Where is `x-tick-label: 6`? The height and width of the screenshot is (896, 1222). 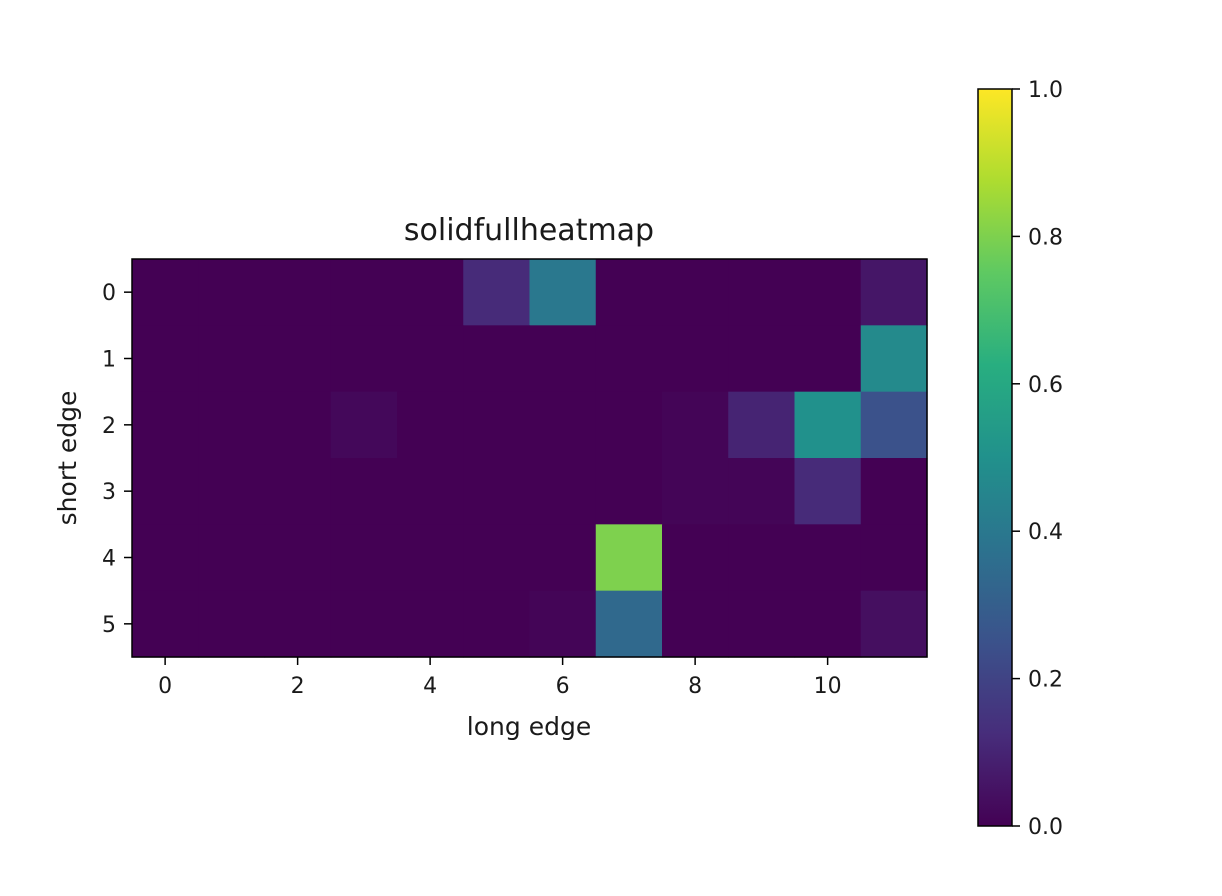
x-tick-label: 6 is located at coordinates (563, 686).